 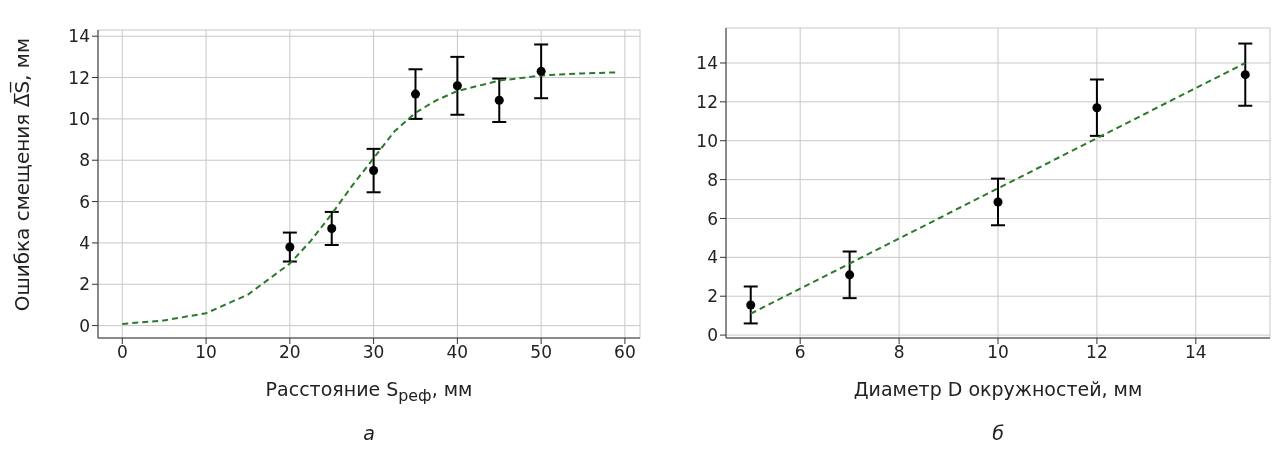 What do you see at coordinates (369, 433) in the screenshot?
I see `text: а` at bounding box center [369, 433].